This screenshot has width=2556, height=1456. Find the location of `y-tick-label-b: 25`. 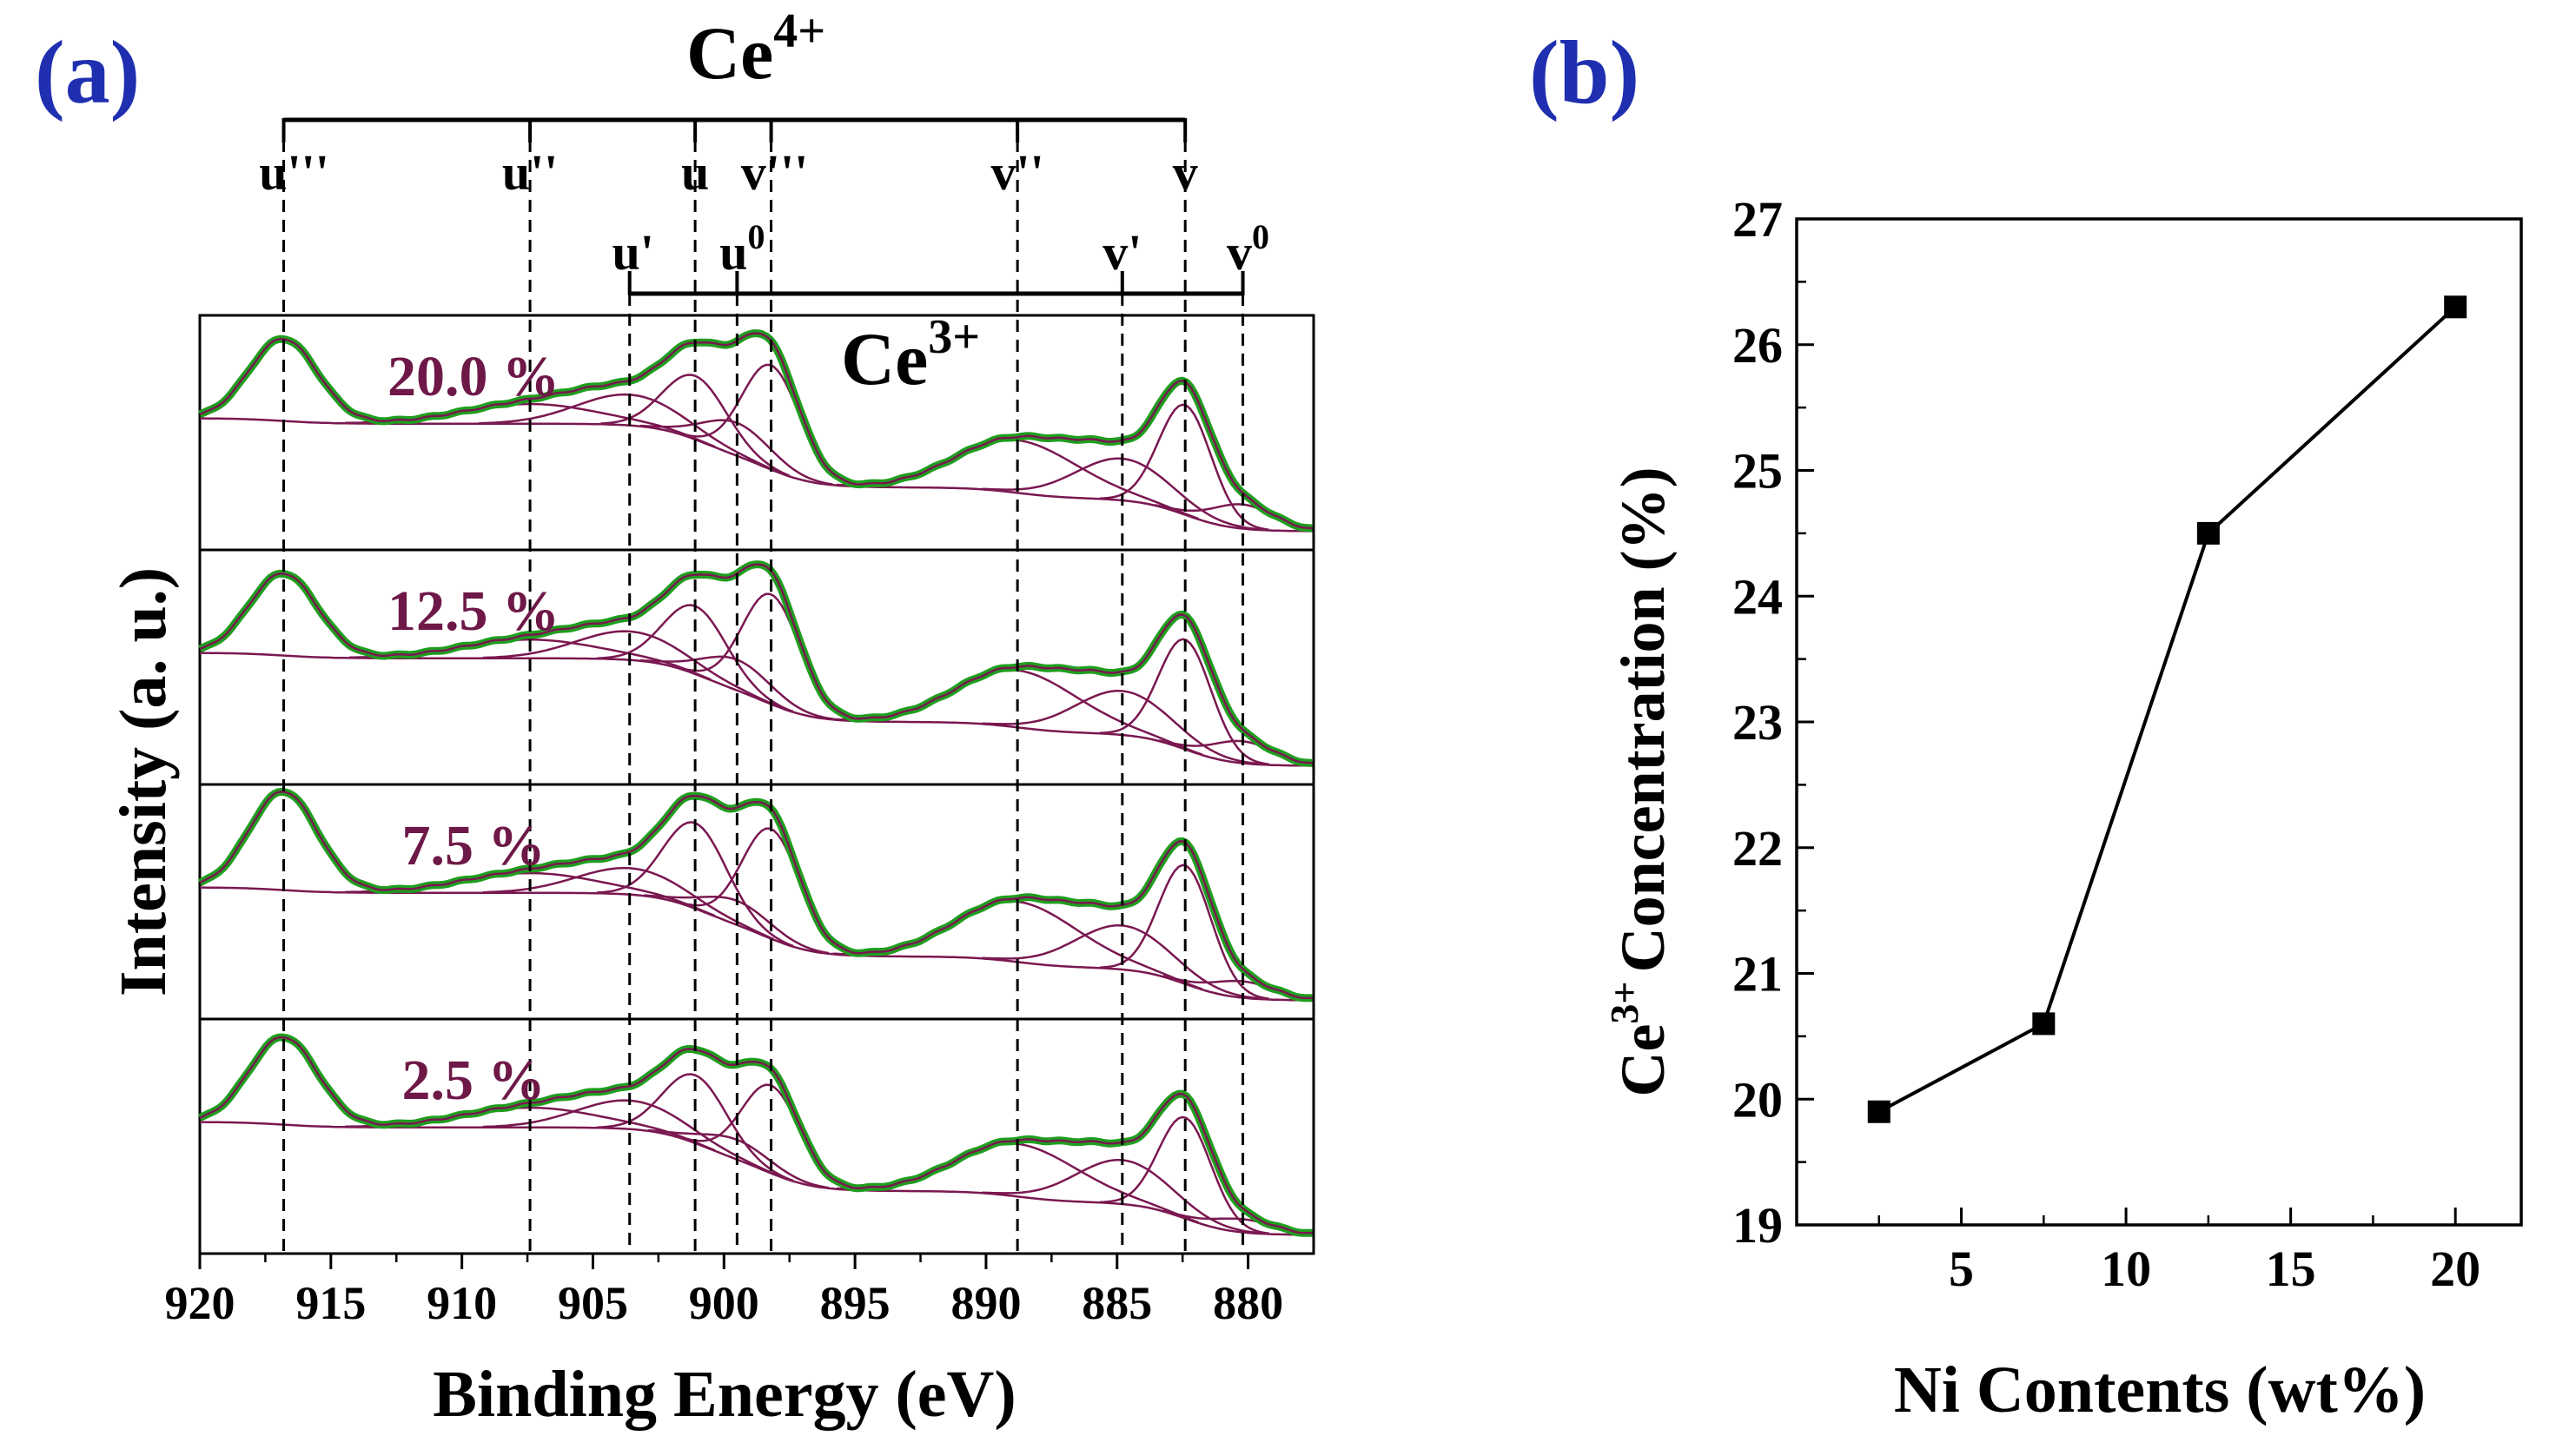

y-tick-label-b: 25 is located at coordinates (1758, 471).